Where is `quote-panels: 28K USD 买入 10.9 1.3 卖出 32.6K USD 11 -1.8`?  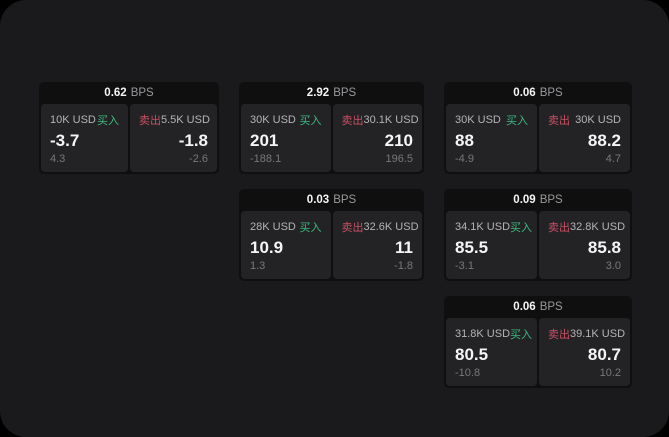 quote-panels: 28K USD 买入 10.9 1.3 卖出 32.6K USD 11 -1.8 is located at coordinates (331, 245).